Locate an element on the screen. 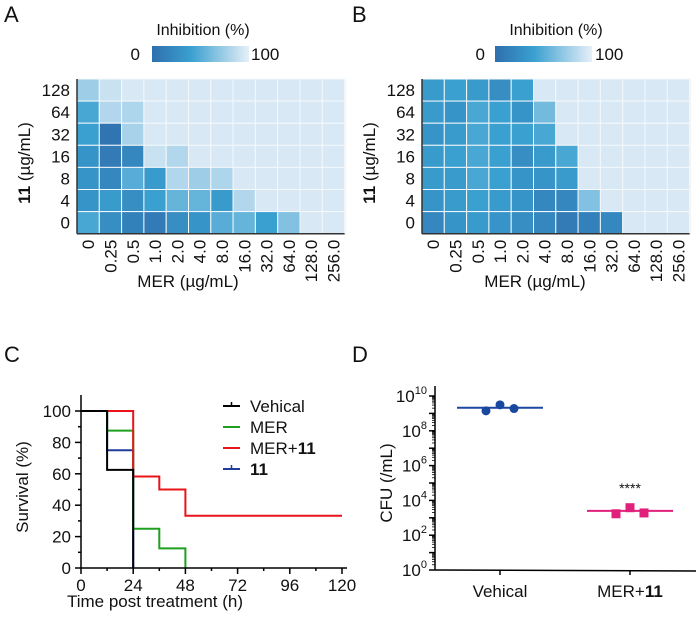 This screenshot has height=634, width=700. legend-label: 11 is located at coordinates (259, 469).